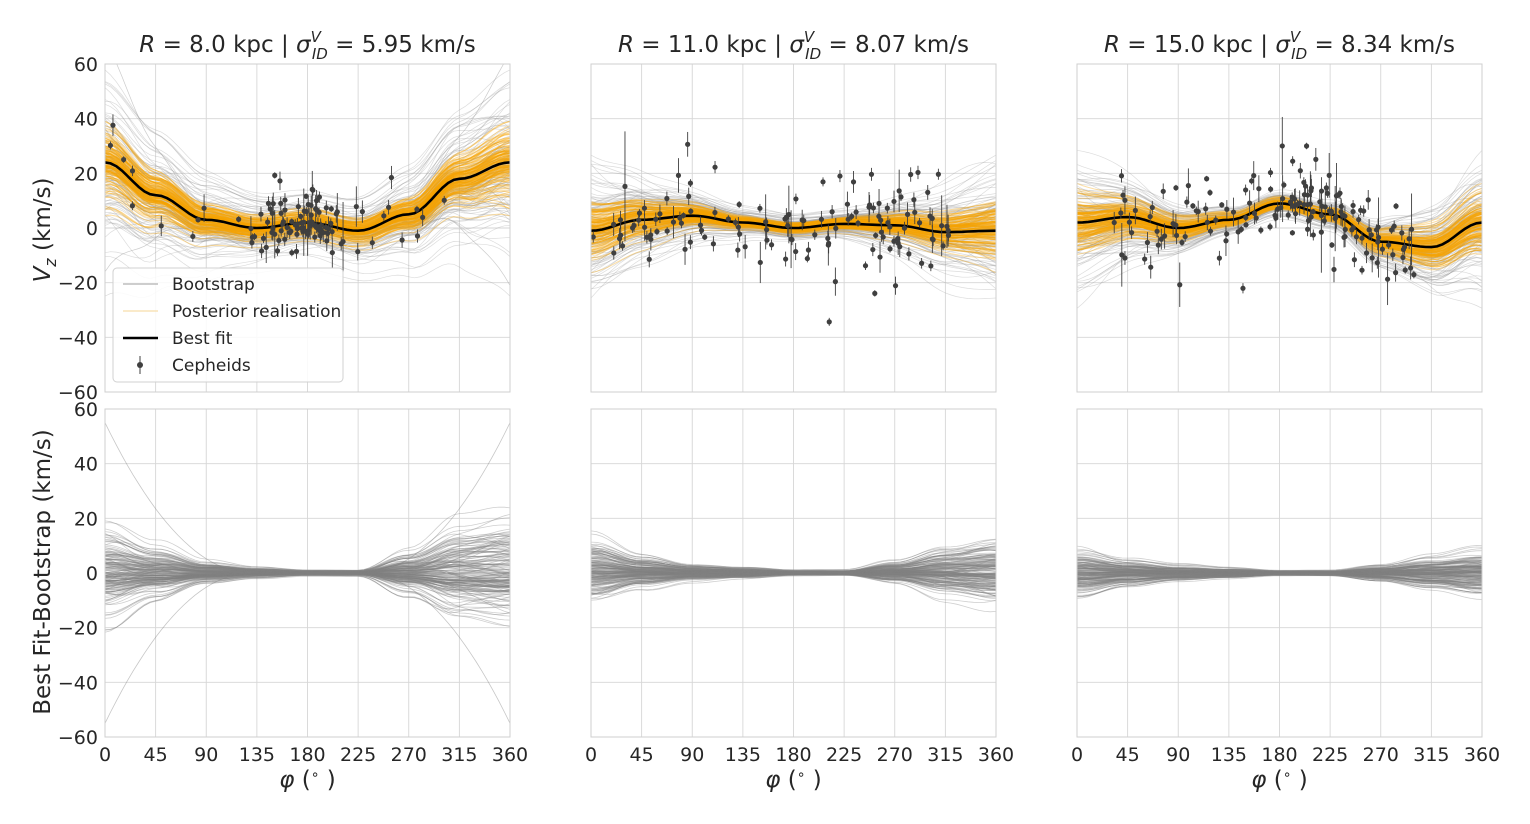 The width and height of the screenshot is (1530, 824). Describe the element at coordinates (286, 780) in the screenshot. I see `x-axis-symbol: φ` at that location.